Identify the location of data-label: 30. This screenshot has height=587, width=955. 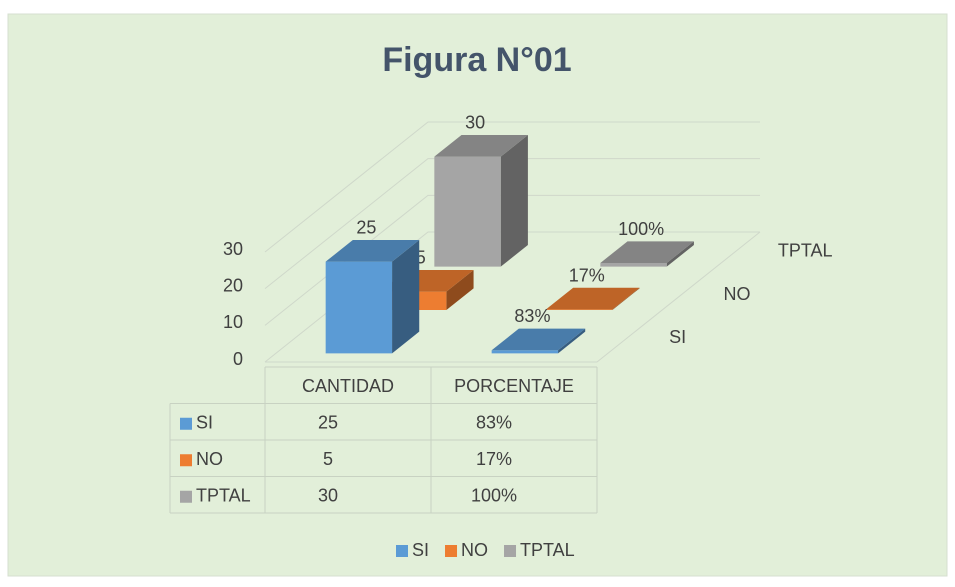
(475, 123).